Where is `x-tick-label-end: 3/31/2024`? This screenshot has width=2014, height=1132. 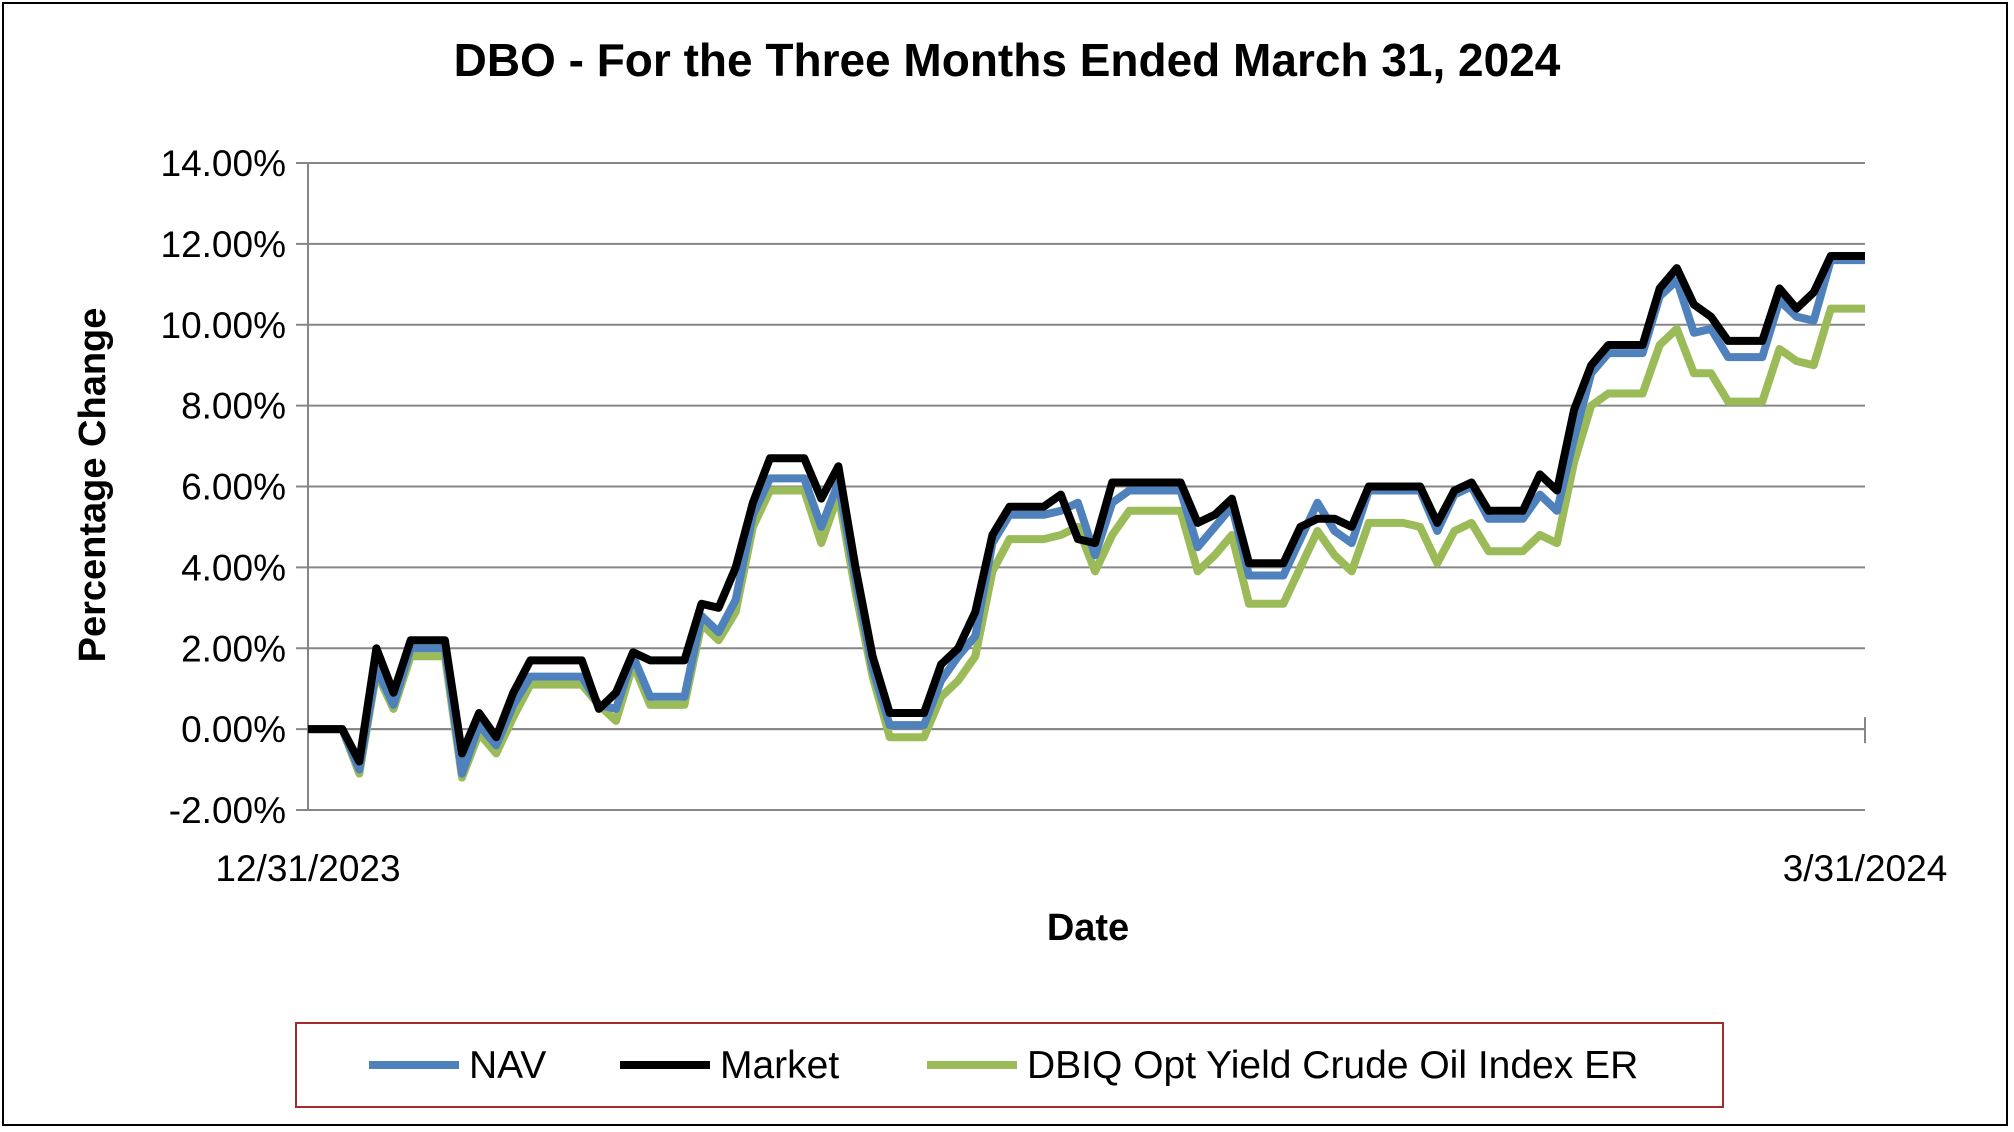
x-tick-label-end: 3/31/2024 is located at coordinates (1865, 868).